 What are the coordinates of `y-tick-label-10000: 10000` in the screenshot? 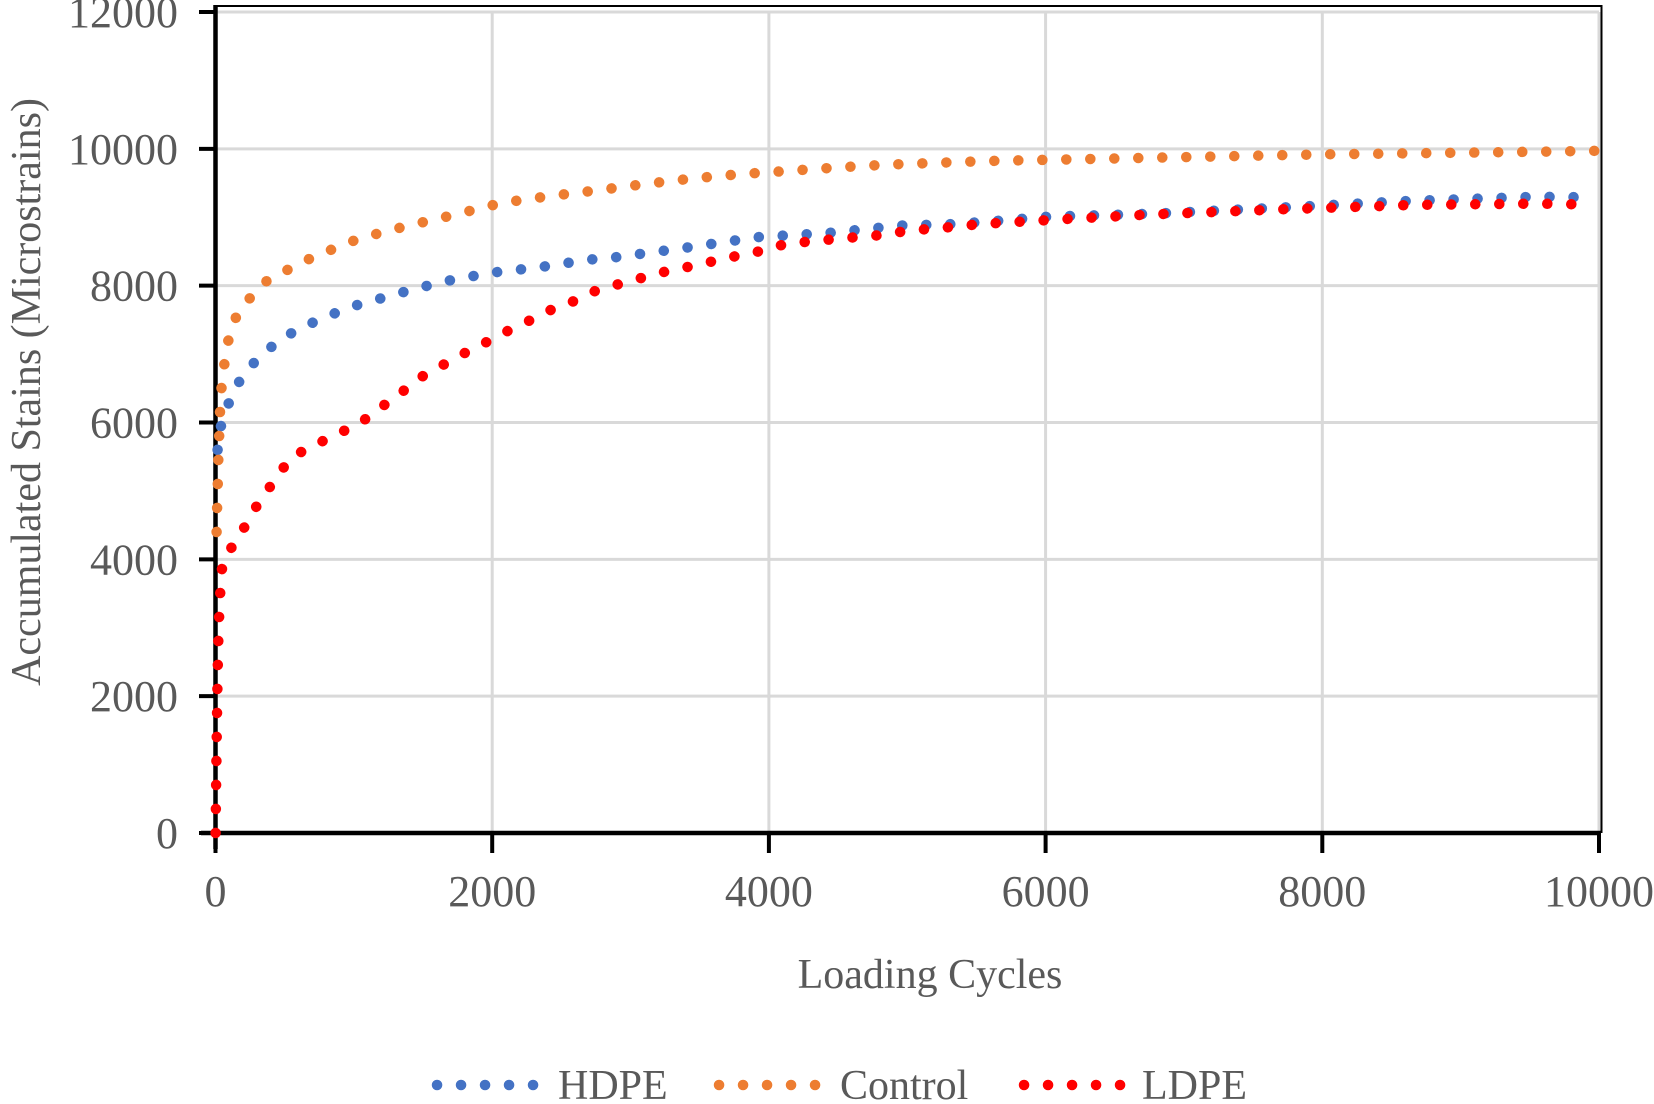 It's located at (123, 149).